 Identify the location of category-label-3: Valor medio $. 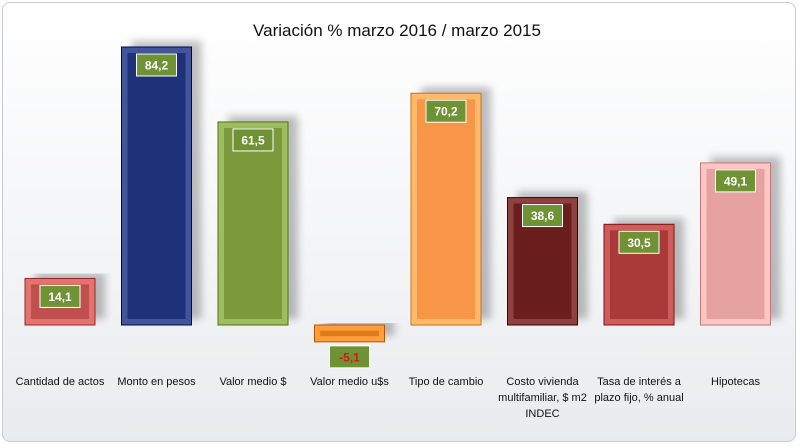
(252, 382).